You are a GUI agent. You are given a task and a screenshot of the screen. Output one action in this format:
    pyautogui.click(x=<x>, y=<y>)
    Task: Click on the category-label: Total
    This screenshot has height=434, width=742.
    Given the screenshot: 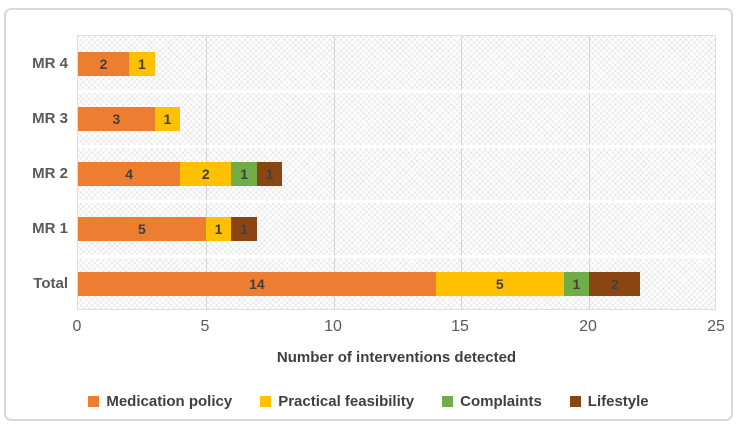 What is the action you would take?
    pyautogui.click(x=50, y=283)
    